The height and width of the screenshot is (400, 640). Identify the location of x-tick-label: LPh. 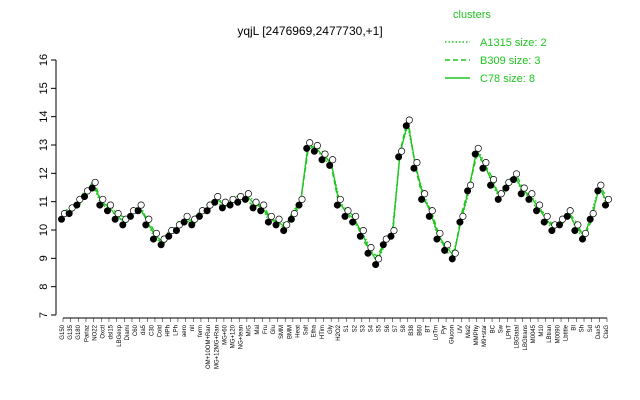
(177, 330).